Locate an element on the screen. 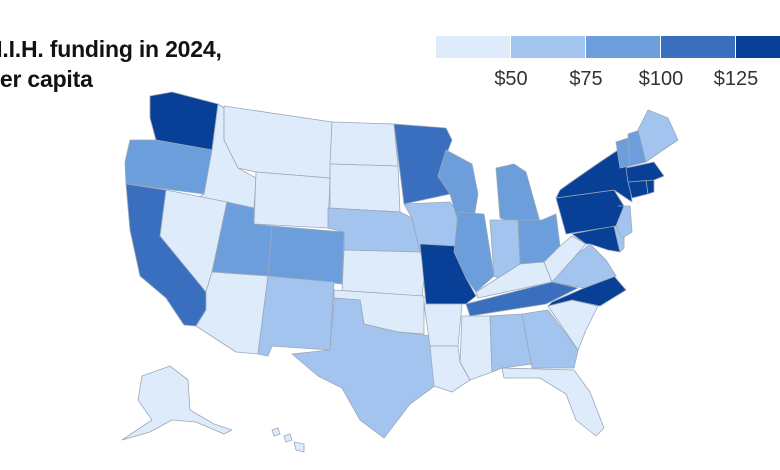  state-new-mexico is located at coordinates (296, 316).